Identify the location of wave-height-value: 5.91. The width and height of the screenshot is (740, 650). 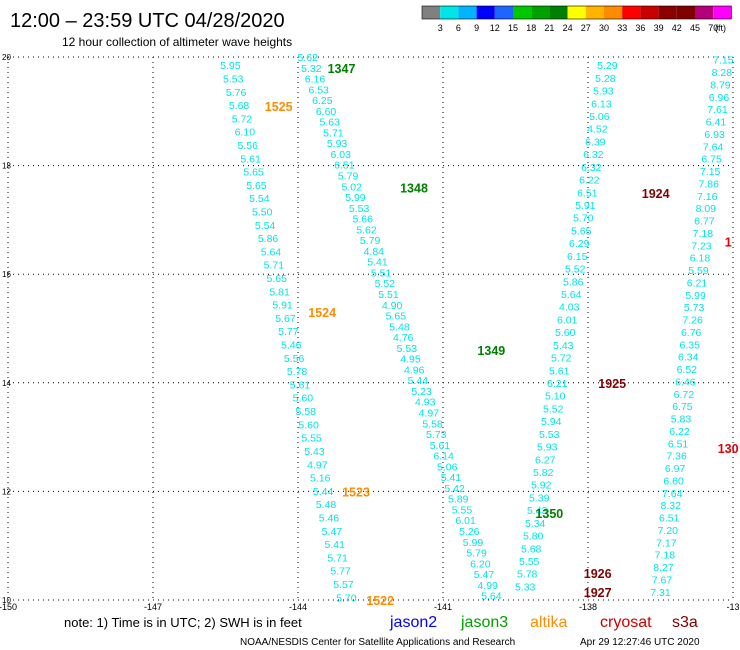
(585, 206).